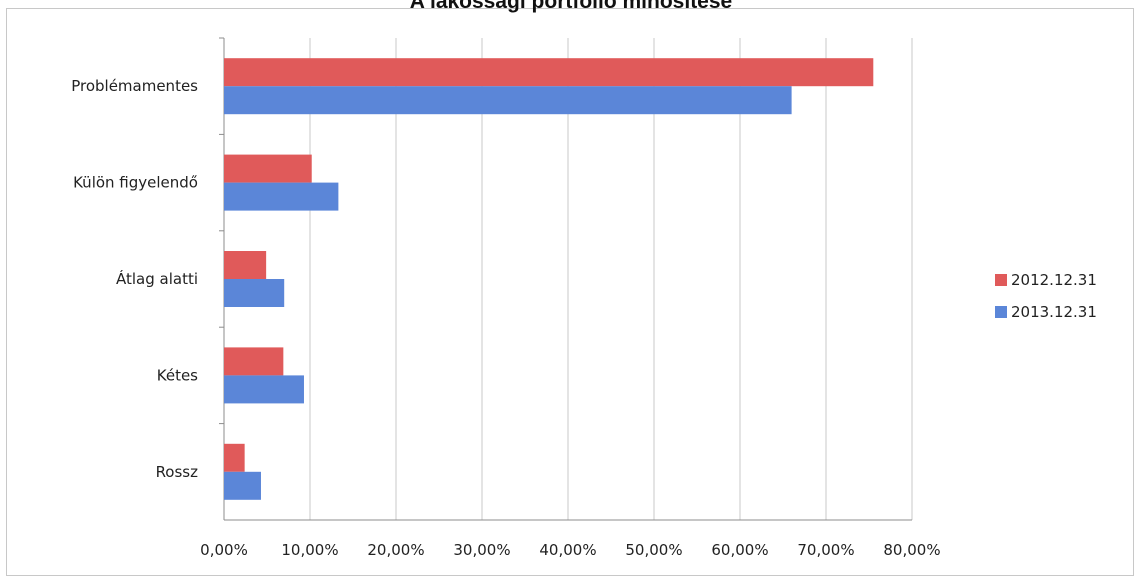 The image size is (1142, 583). Describe the element at coordinates (653, 550) in the screenshot. I see `x-tick-label: 50,00%` at that location.